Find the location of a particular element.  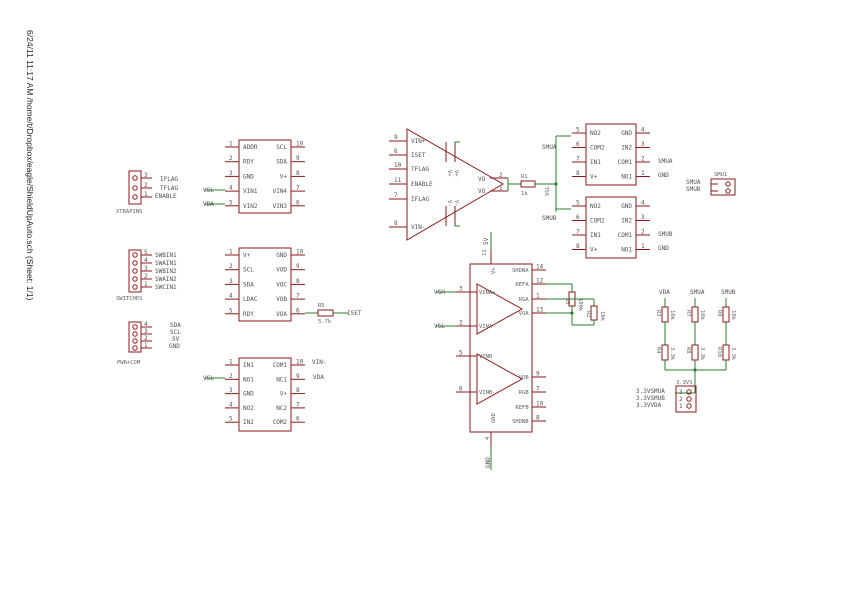

swa-pin-gnd: GND is located at coordinates (626, 133).